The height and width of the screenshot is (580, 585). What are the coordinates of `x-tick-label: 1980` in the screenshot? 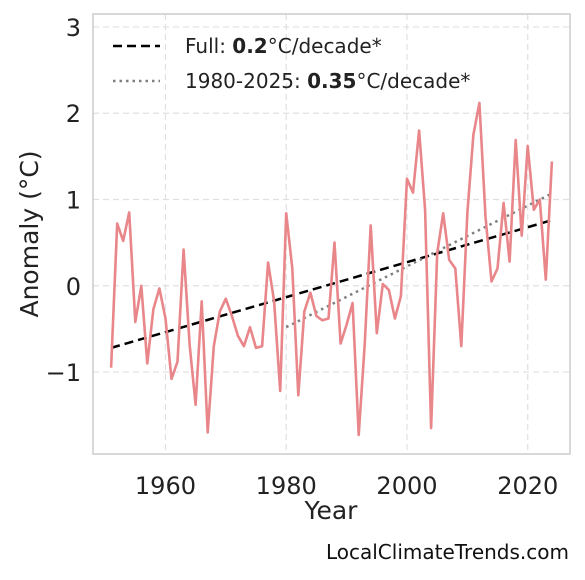 It's located at (286, 486).